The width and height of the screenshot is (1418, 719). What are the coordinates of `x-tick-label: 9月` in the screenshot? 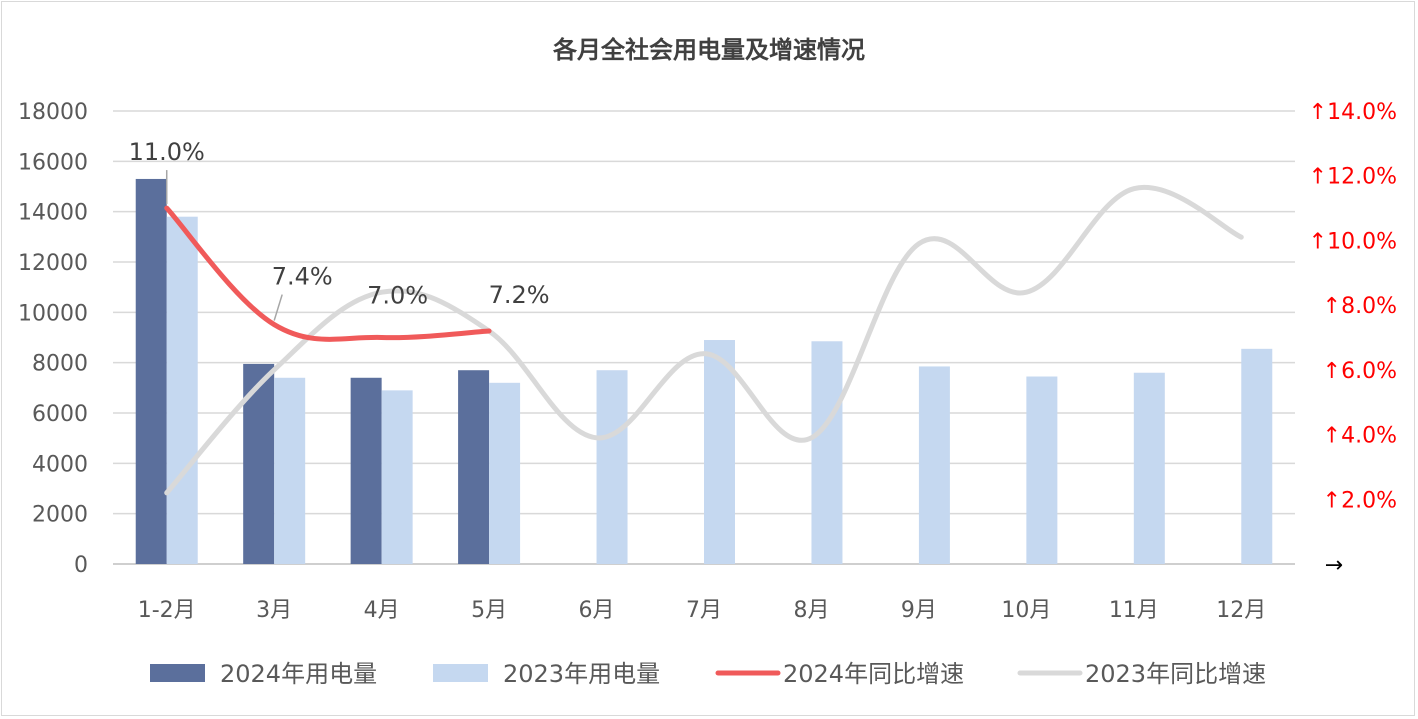 It's located at (919, 610).